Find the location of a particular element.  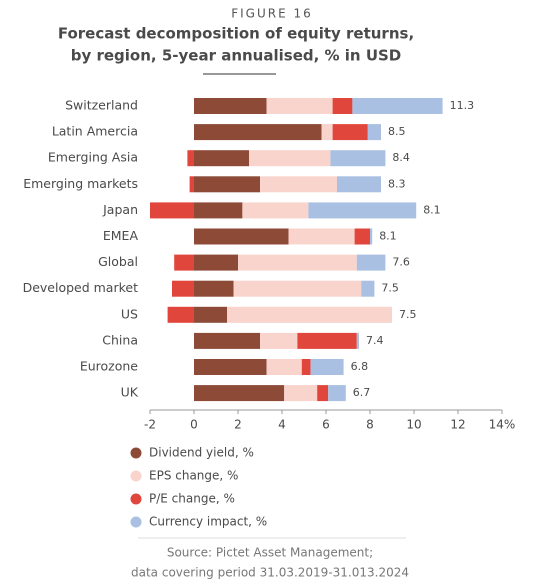

category-label: Global is located at coordinates (118, 261).